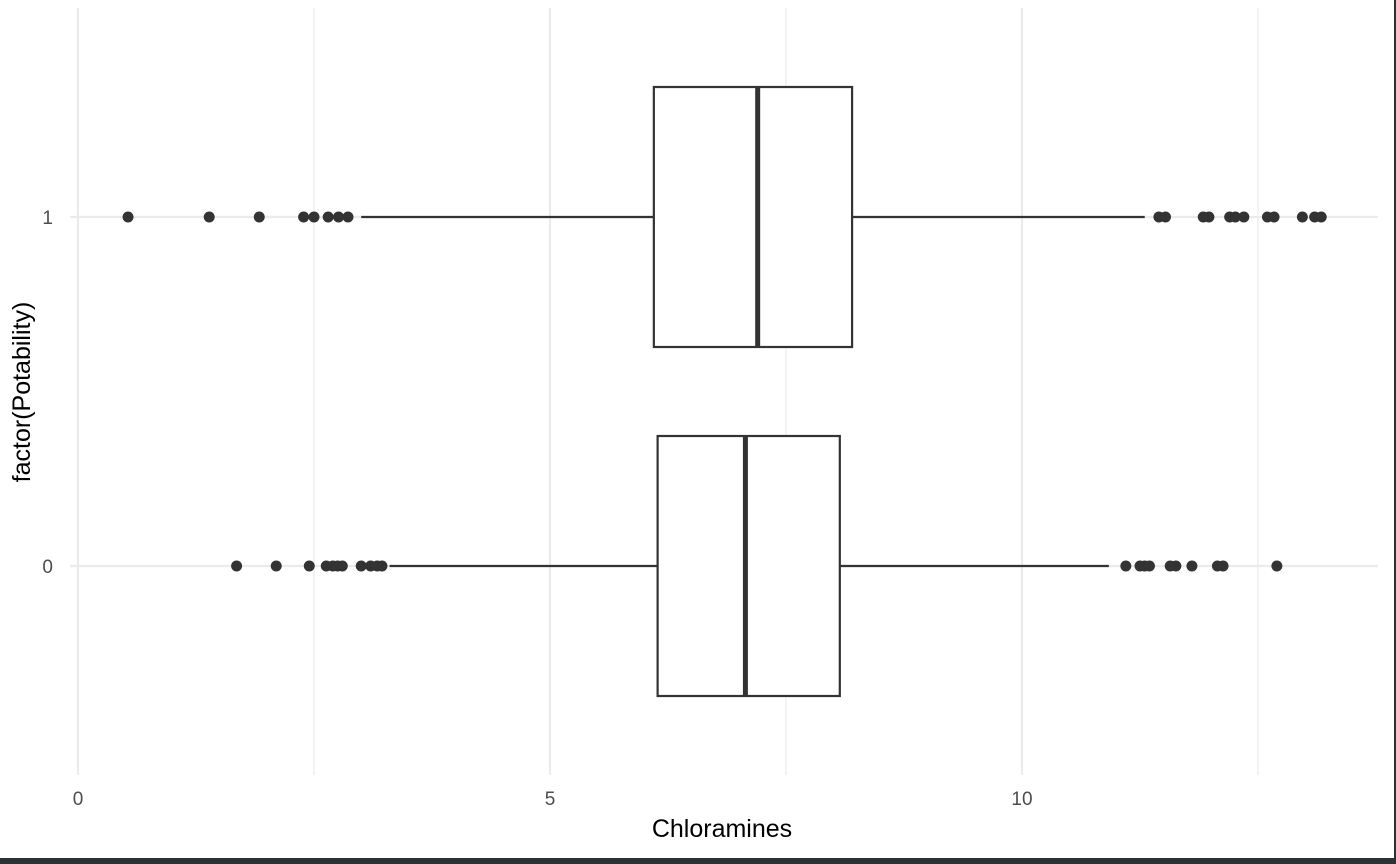  What do you see at coordinates (1021, 799) in the screenshot?
I see `x-tick-label: 10` at bounding box center [1021, 799].